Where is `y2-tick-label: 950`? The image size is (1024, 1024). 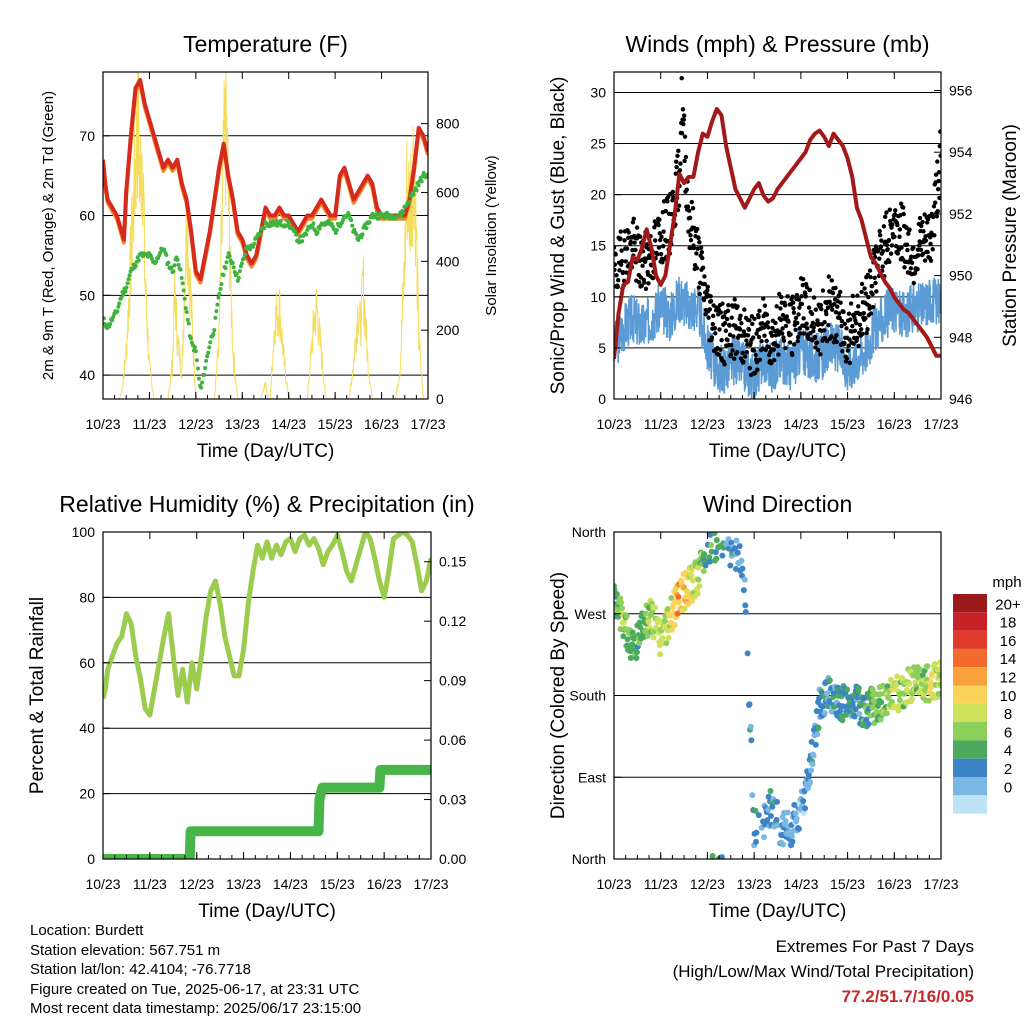 y2-tick-label: 950 is located at coordinates (961, 276).